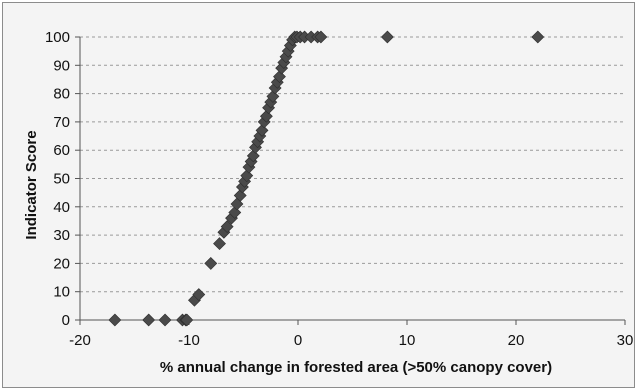 The width and height of the screenshot is (638, 391). What do you see at coordinates (57, 37) in the screenshot?
I see `y-tick-label: 100` at bounding box center [57, 37].